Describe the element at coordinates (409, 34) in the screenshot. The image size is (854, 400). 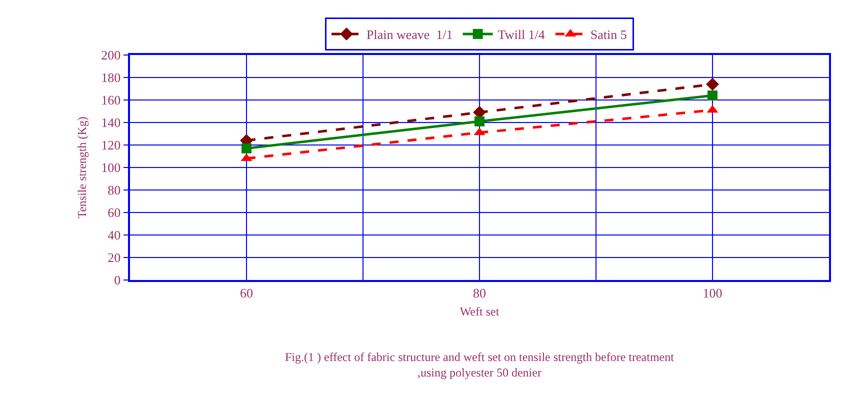
I see `legend-label: Plain weave 1/1` at that location.